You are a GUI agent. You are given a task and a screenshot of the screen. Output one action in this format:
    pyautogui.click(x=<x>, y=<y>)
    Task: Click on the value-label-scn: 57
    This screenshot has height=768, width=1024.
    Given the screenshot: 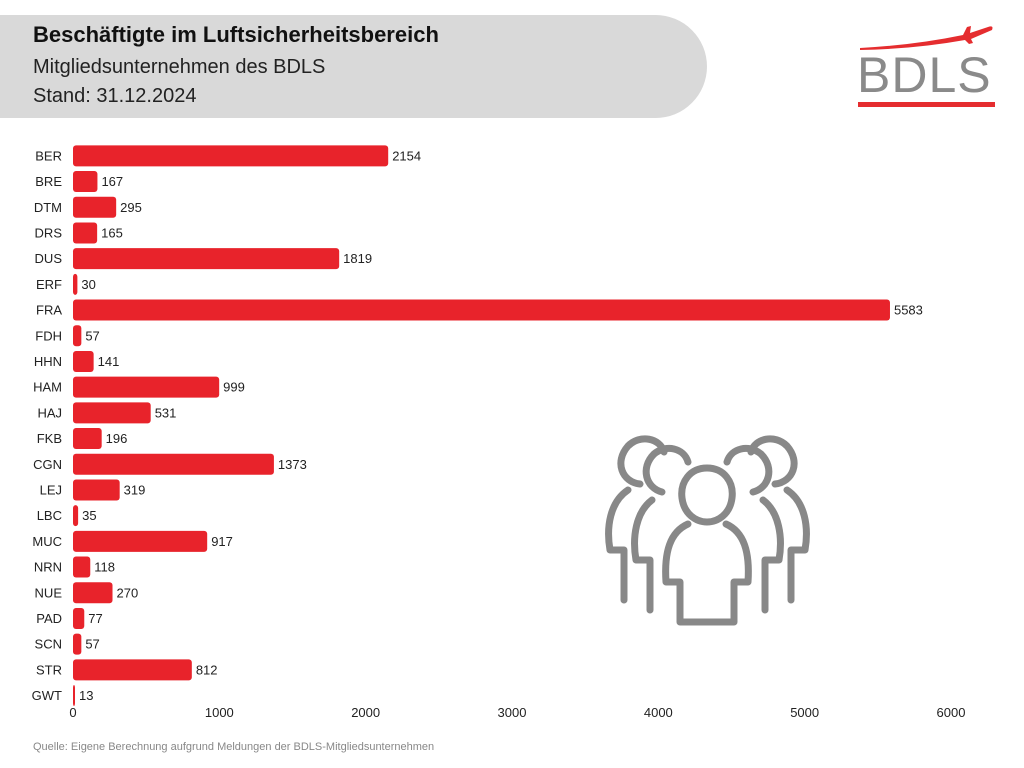 What is the action you would take?
    pyautogui.click(x=92, y=644)
    